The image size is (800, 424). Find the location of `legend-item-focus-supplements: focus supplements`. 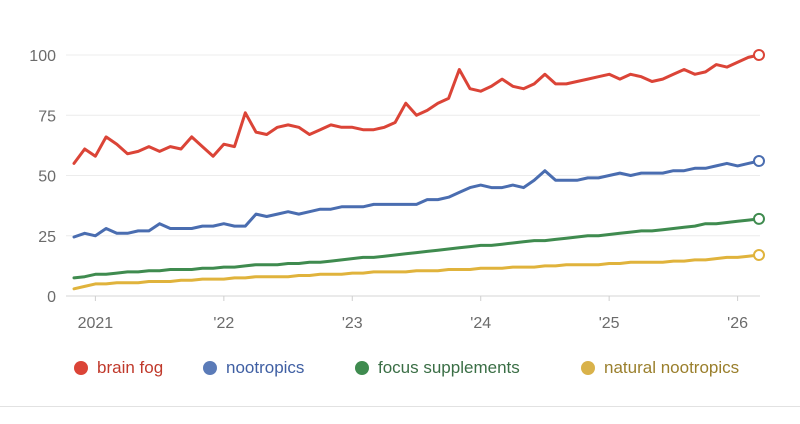

legend-item-focus-supplements: focus supplements is located at coordinates (437, 368).